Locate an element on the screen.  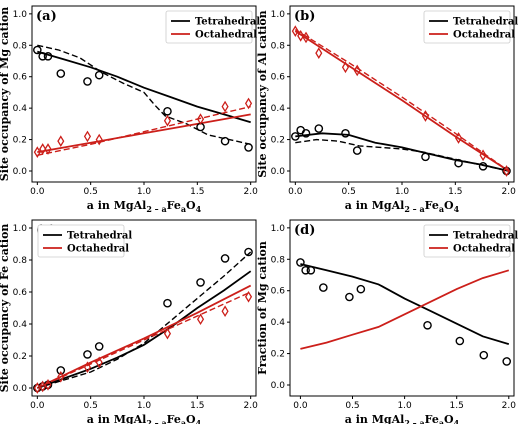
series-line-tetrahedral-dashed is located at coordinates (144, 94).